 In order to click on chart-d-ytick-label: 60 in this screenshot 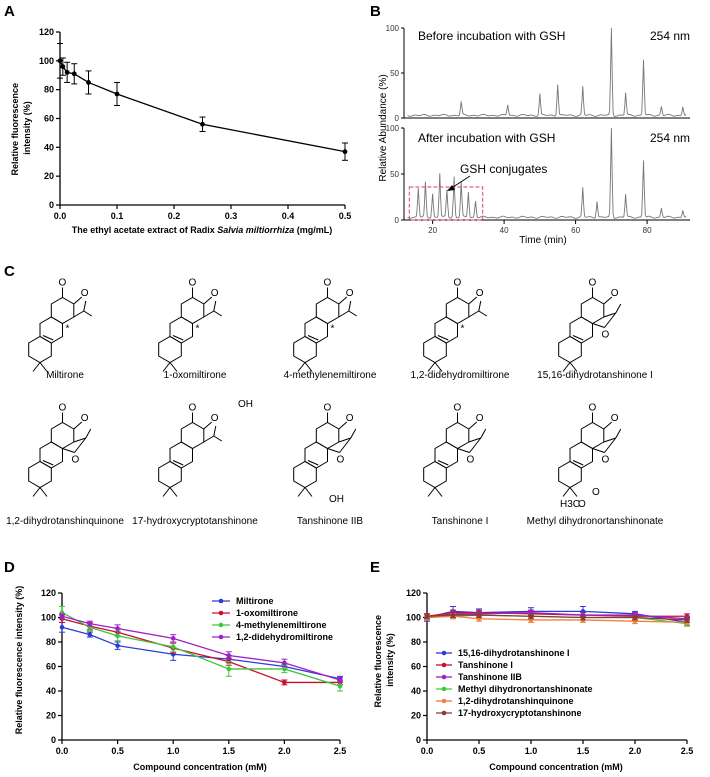, I will do `click(51, 667)`.